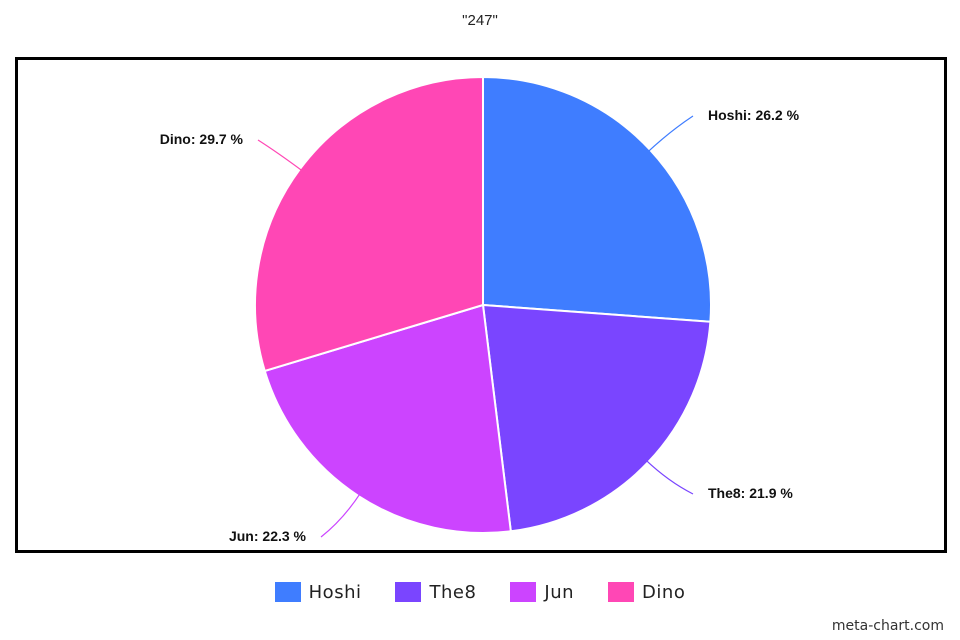 This screenshot has height=640, width=960. What do you see at coordinates (453, 592) in the screenshot?
I see `legend-label: The8` at bounding box center [453, 592].